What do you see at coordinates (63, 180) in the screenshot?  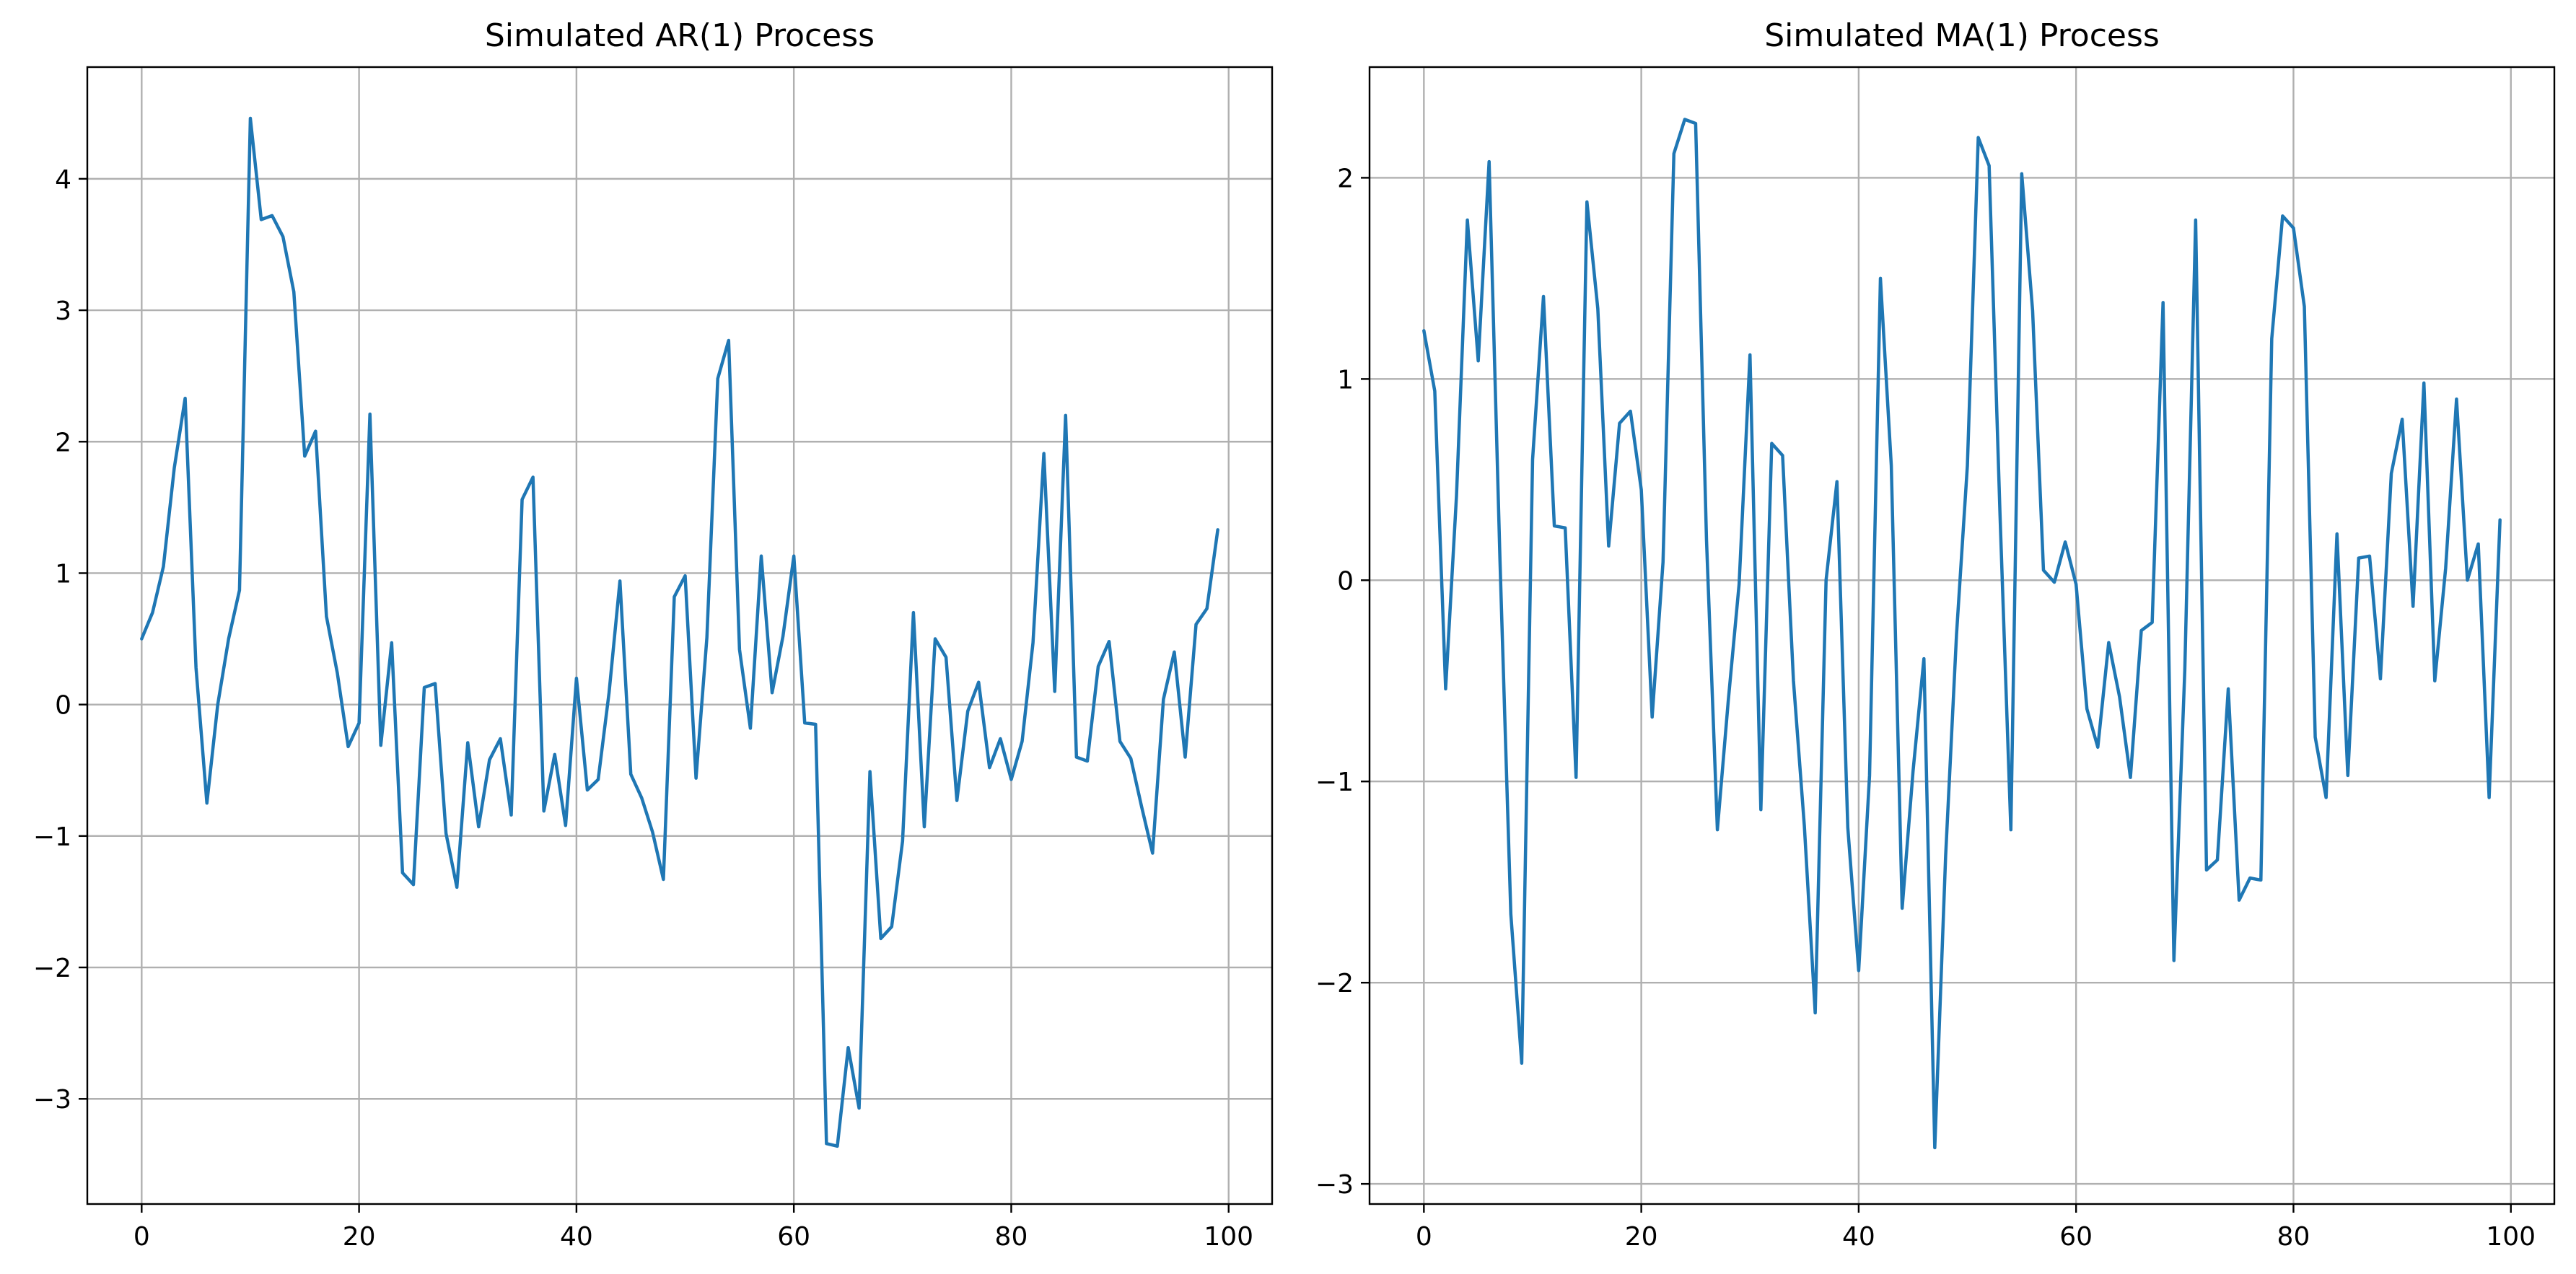 I see `ar1-y-tick-label: 4` at bounding box center [63, 180].